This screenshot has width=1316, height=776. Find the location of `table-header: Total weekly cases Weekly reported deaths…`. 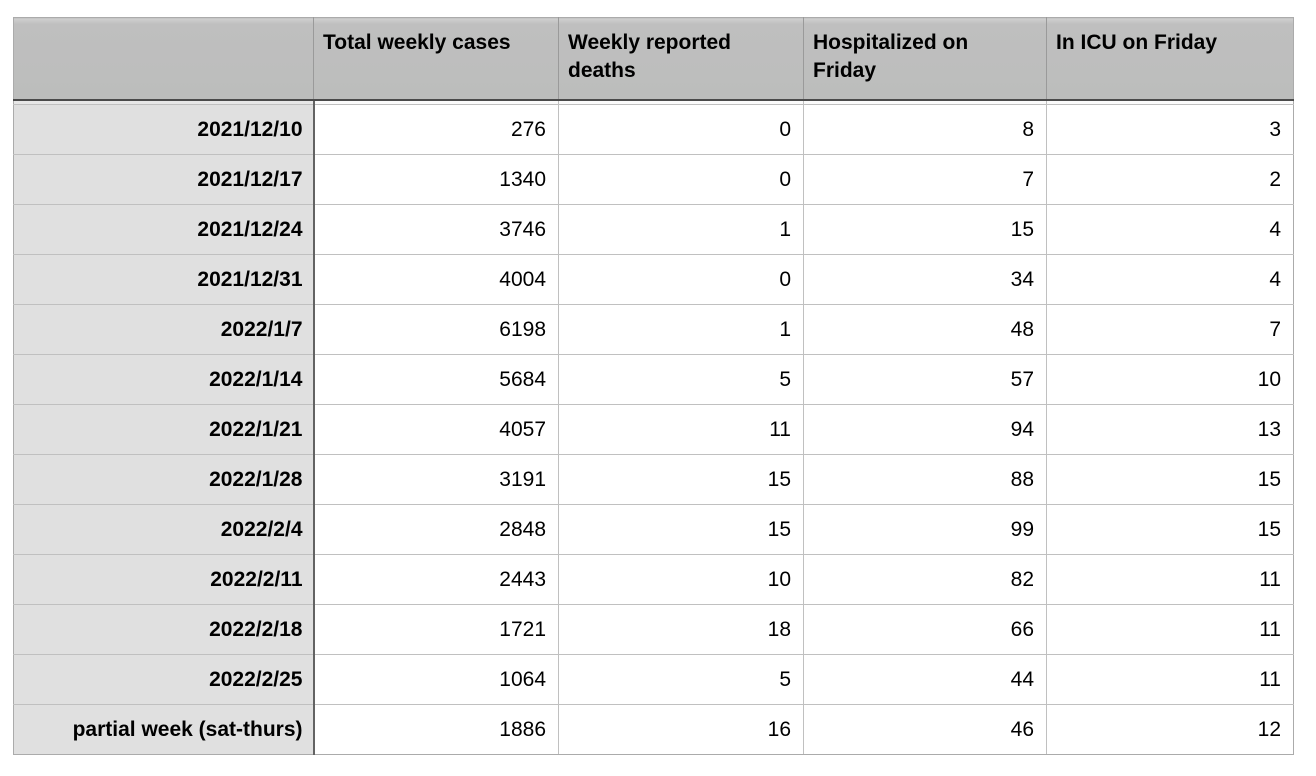

table-header: Total weekly cases Weekly reported deaths… is located at coordinates (653, 59).